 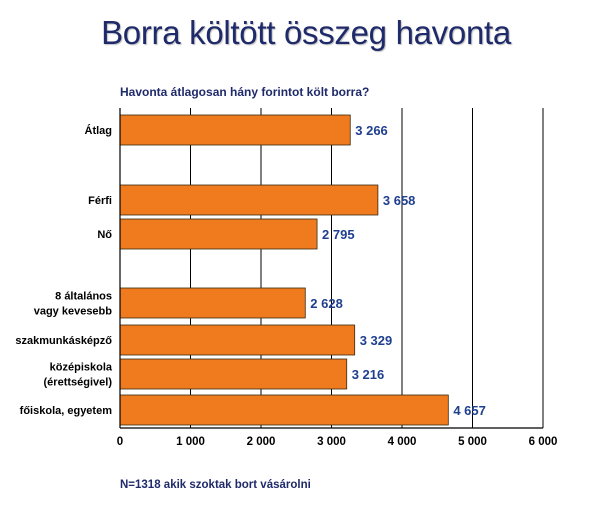 I want to click on value-label-4: 3 329, so click(x=376, y=340).